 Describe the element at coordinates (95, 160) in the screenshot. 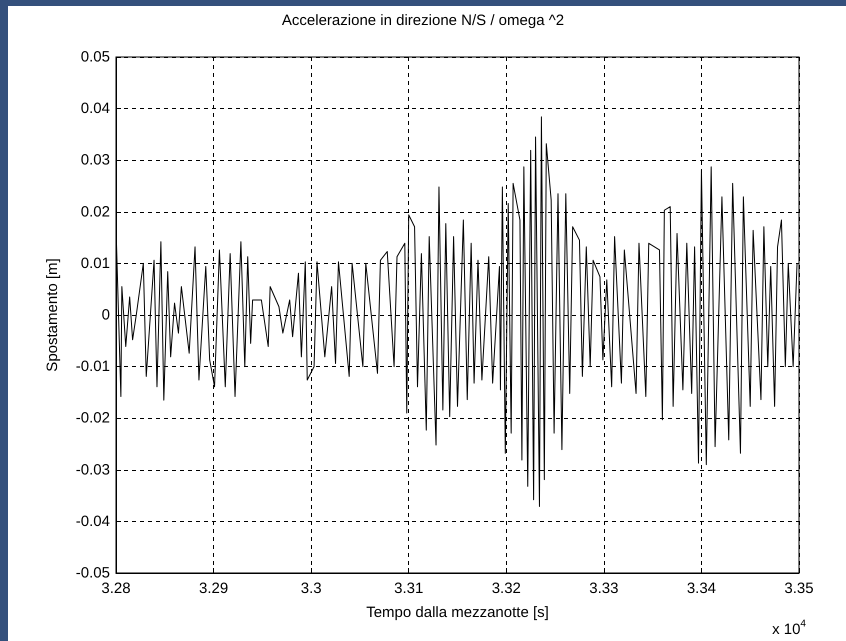

I see `y-tick-label: 0.03` at that location.